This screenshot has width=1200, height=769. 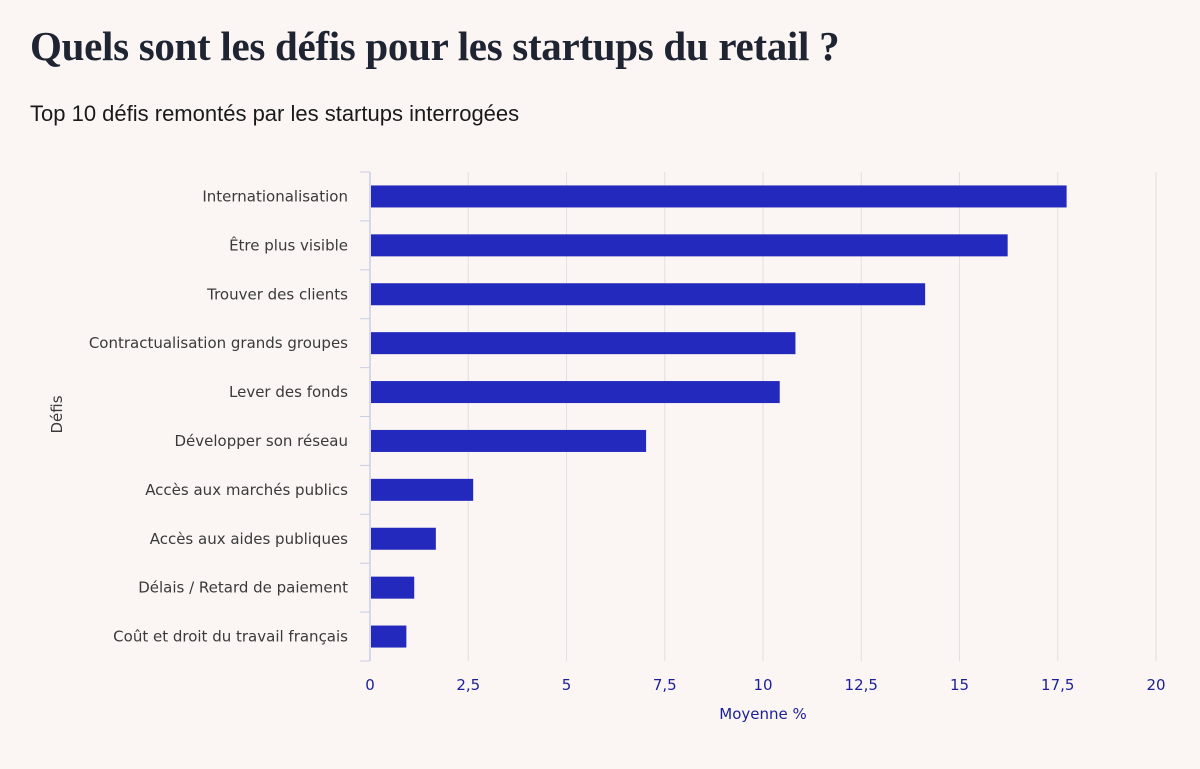 What do you see at coordinates (861, 685) in the screenshot?
I see `x-tick-label: 12,5` at bounding box center [861, 685].